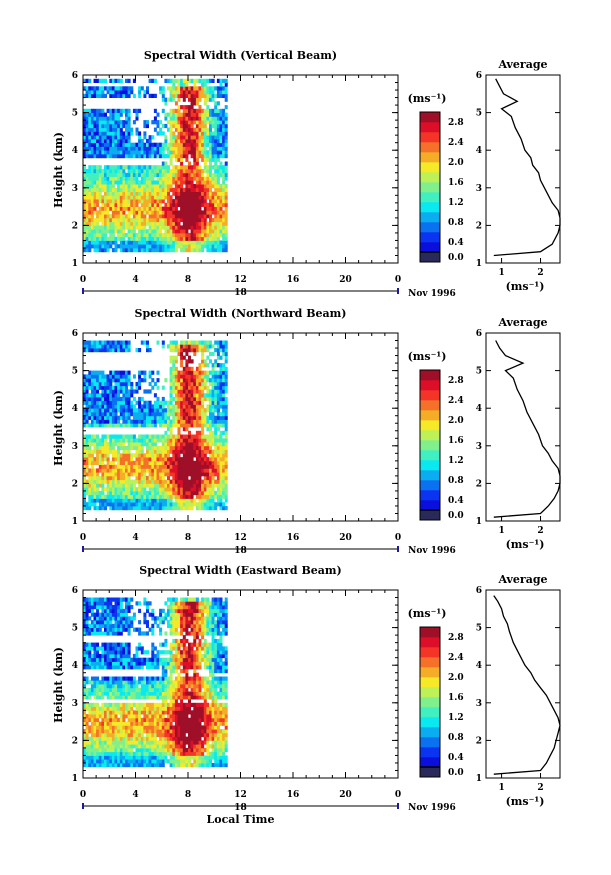 The image size is (611, 875). I want to click on x-tick-label: 8, so click(188, 280).